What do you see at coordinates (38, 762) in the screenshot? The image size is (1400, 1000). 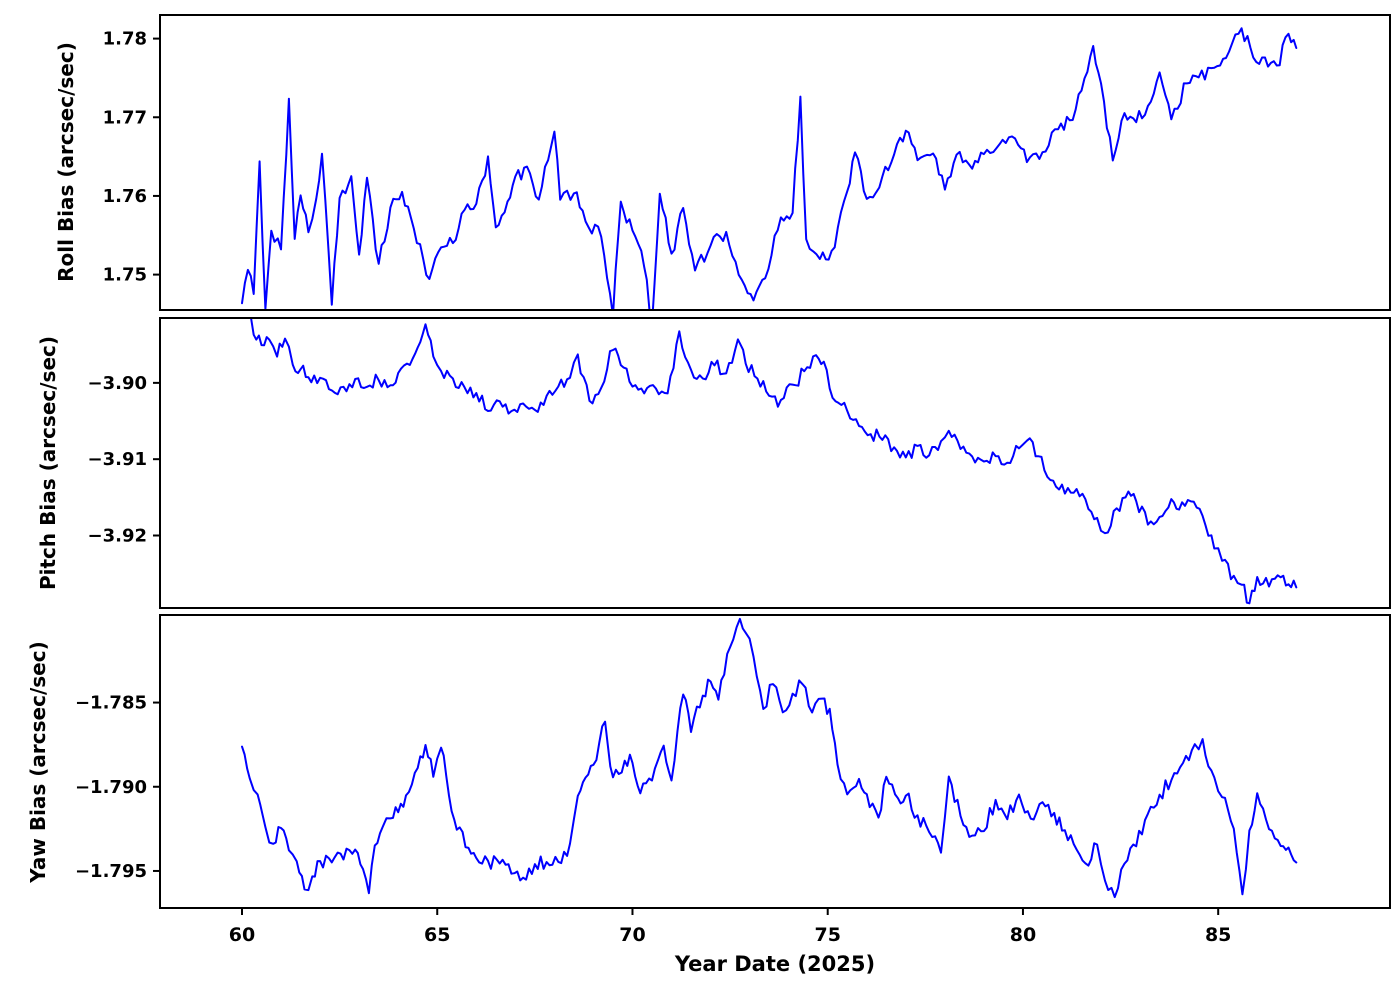 I see `yaw-y-axis-label: Yaw Bias (arcsec/sec)` at bounding box center [38, 762].